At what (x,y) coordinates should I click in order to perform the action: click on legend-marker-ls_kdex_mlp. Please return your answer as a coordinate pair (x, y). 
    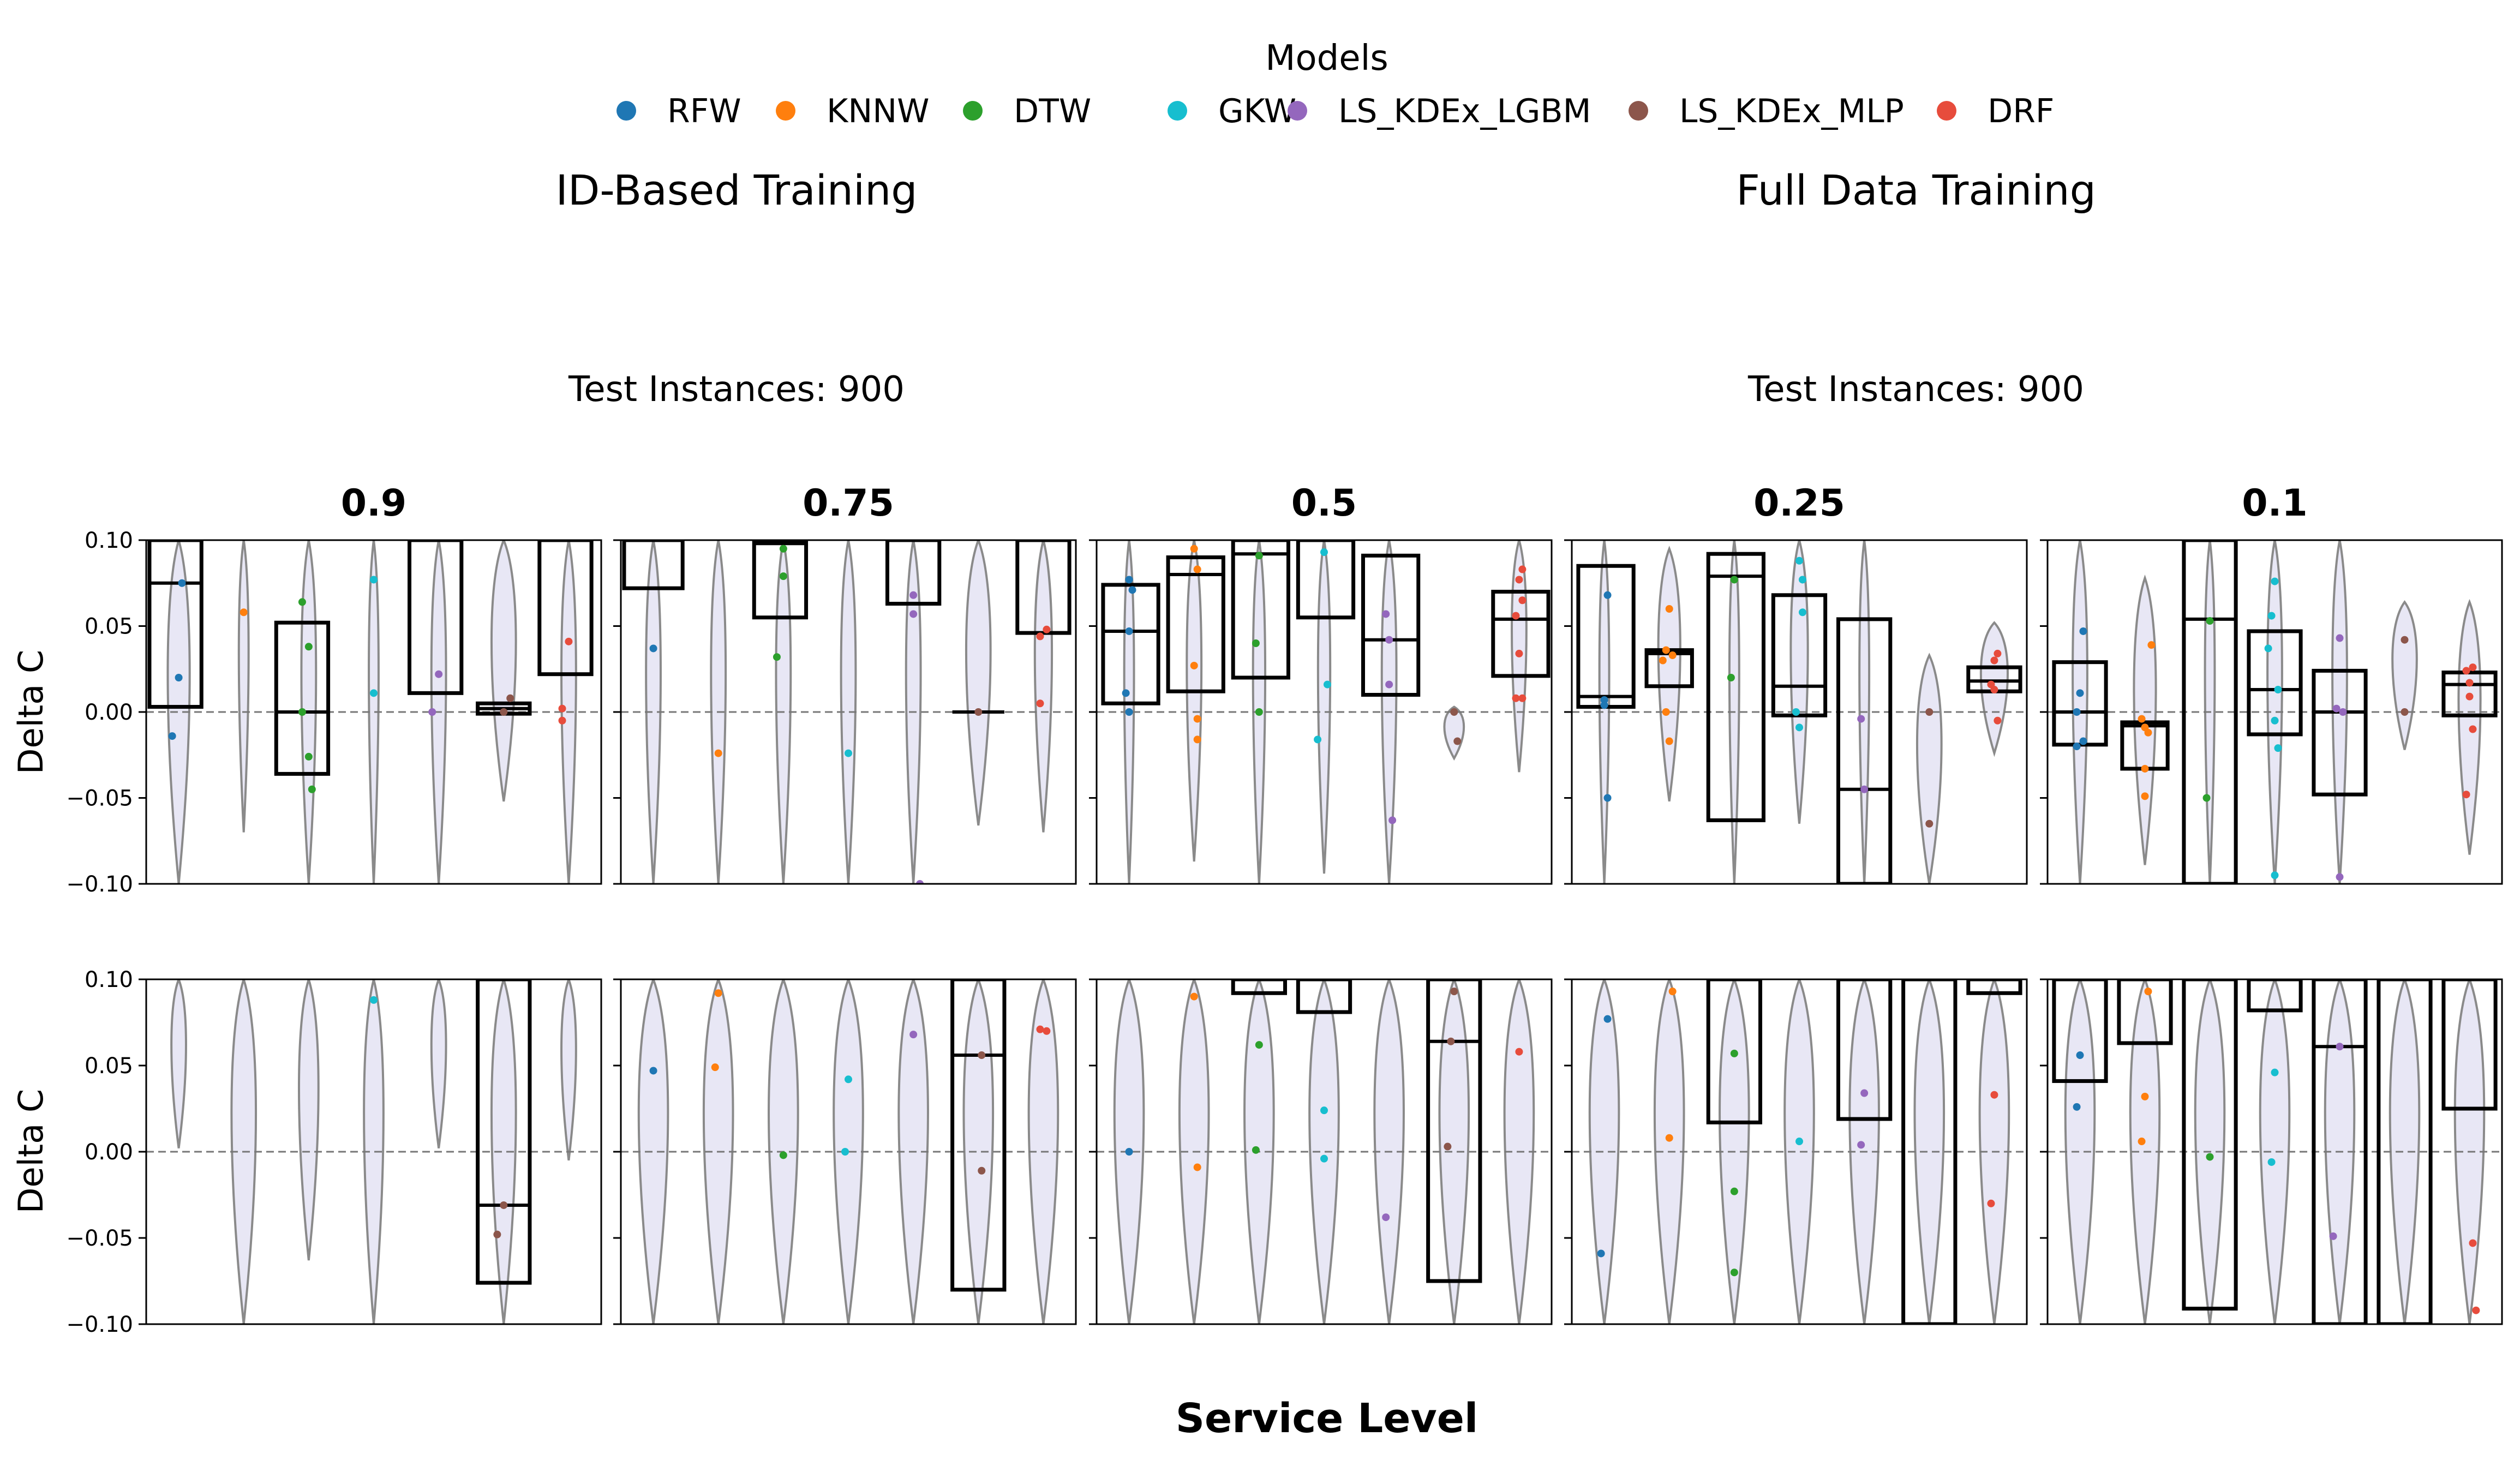
    Looking at the image, I should click on (1638, 111).